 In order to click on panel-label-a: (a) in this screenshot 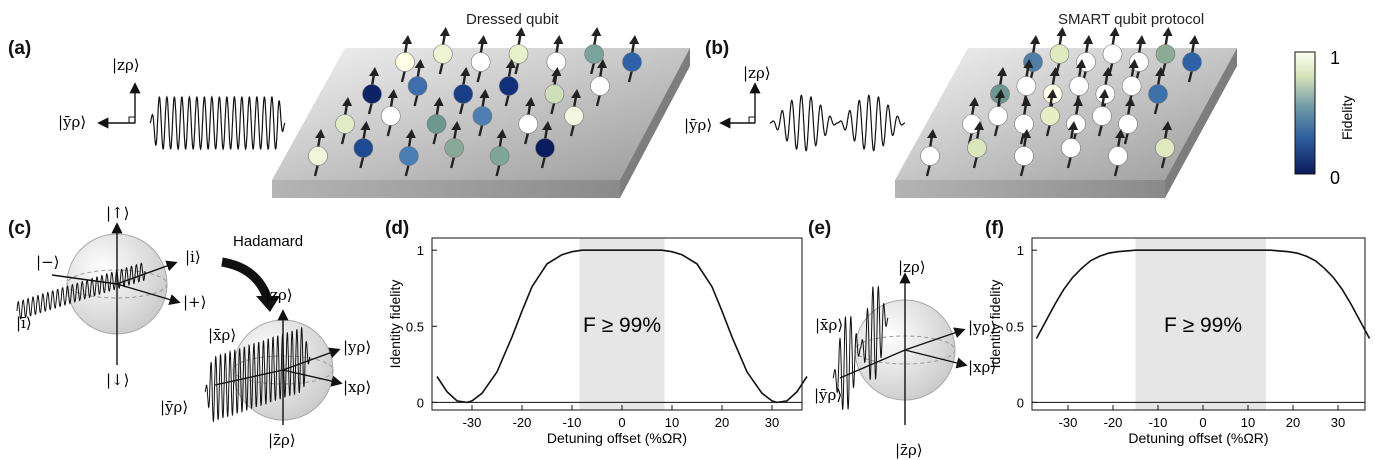, I will do `click(20, 48)`.